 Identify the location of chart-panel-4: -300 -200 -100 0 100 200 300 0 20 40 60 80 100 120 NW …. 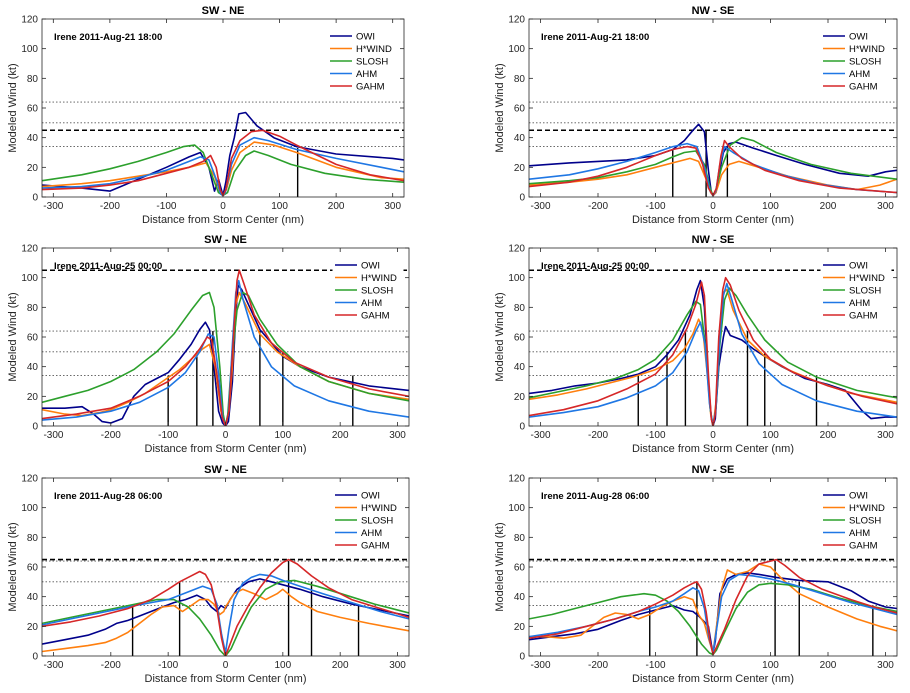
(696, 344).